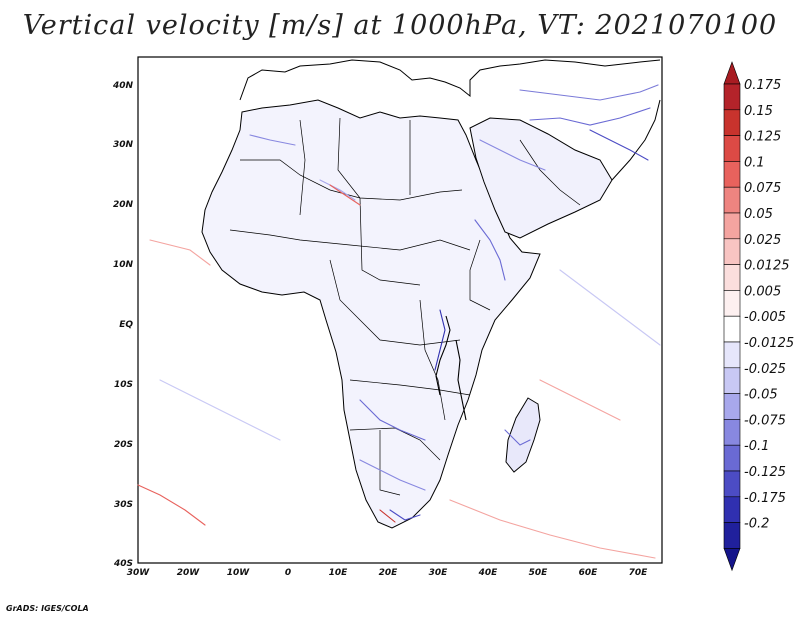  Describe the element at coordinates (339, 573) in the screenshot. I see `lon-tick-label: 10E` at that location.